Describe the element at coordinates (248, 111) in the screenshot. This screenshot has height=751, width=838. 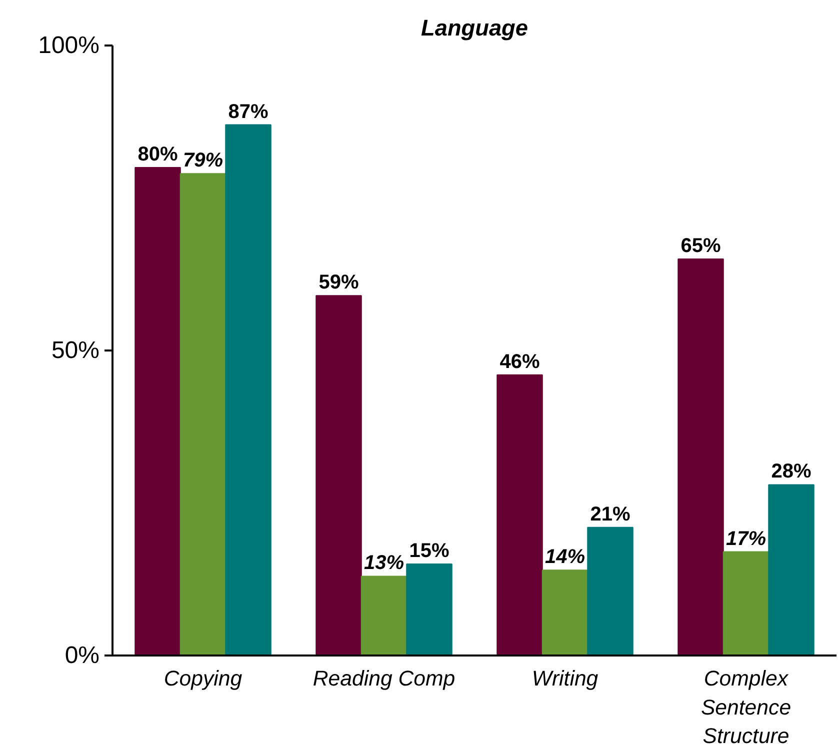
I see `data-label: 87%` at that location.